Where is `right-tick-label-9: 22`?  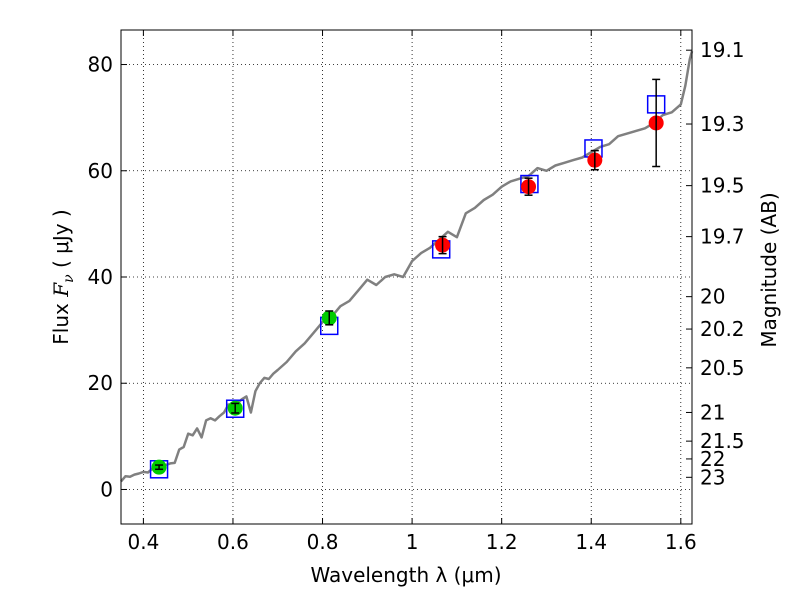 right-tick-label-9: 22 is located at coordinates (712, 459).